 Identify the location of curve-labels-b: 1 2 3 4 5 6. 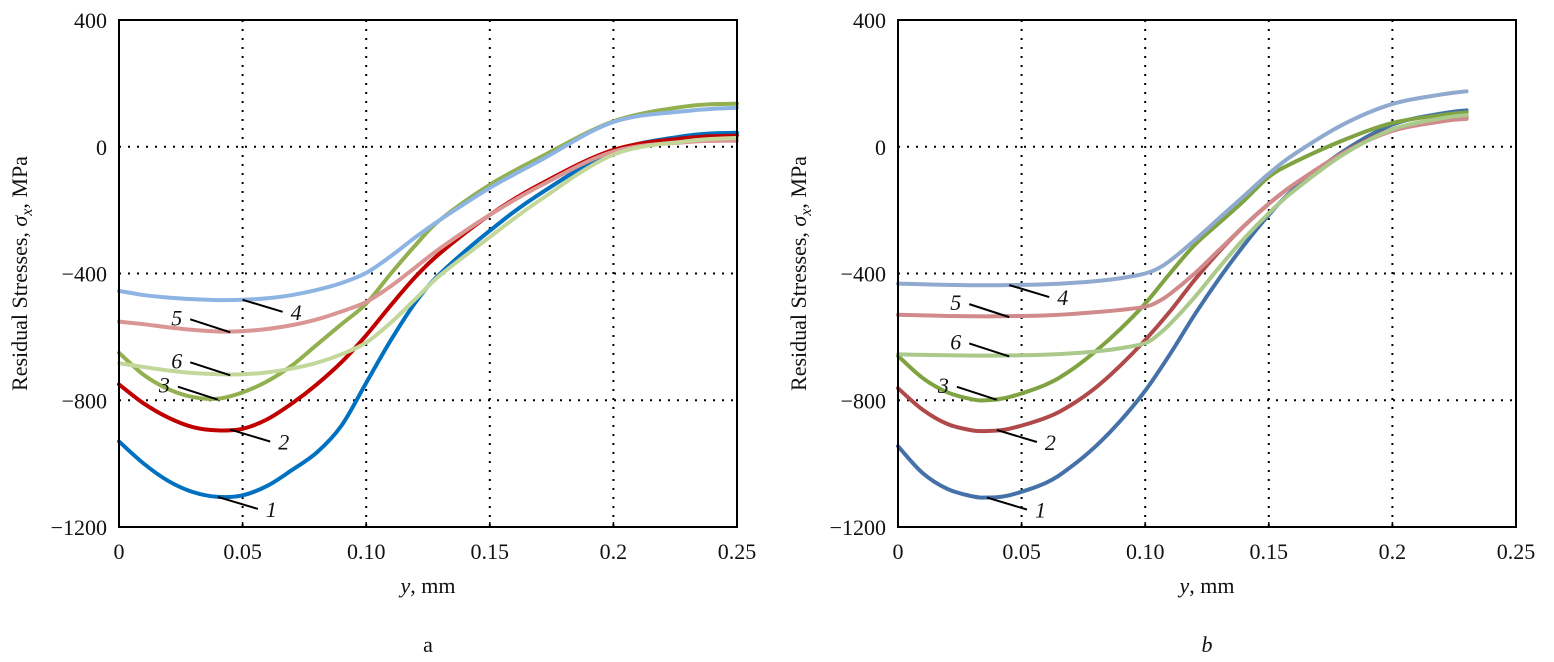
(1002, 403).